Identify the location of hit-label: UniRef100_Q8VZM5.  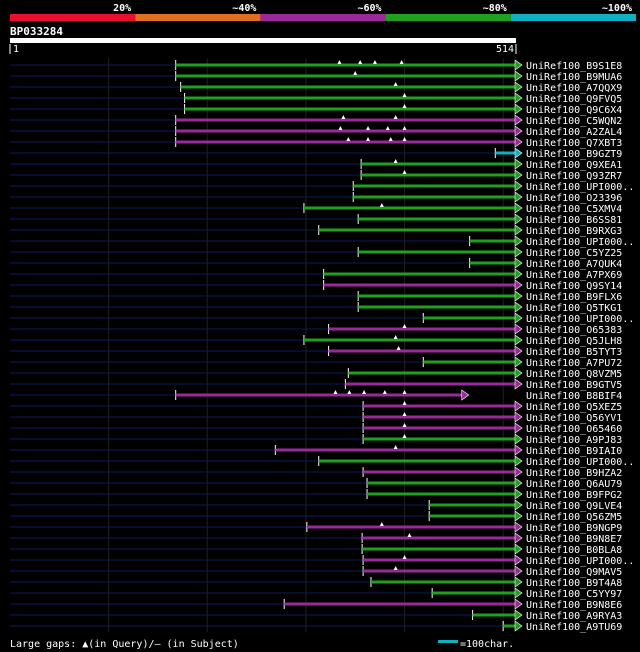
(574, 374).